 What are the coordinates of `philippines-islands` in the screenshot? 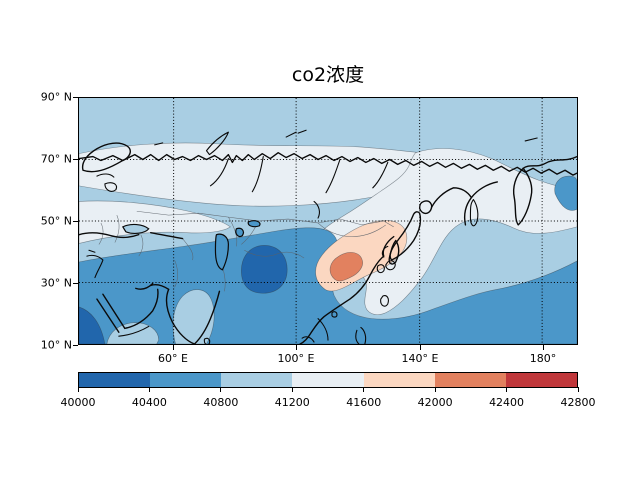 It's located at (361, 335).